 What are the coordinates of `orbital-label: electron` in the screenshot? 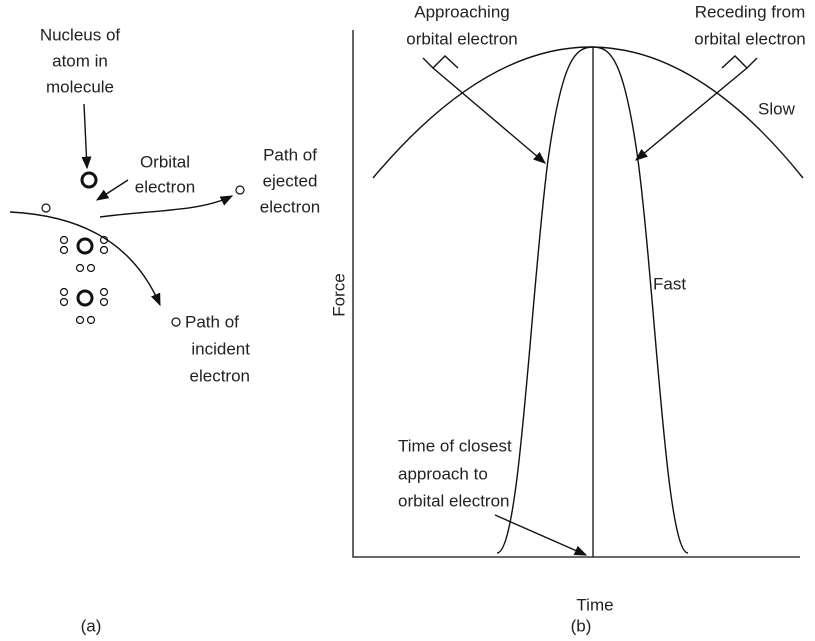 It's located at (165, 186).